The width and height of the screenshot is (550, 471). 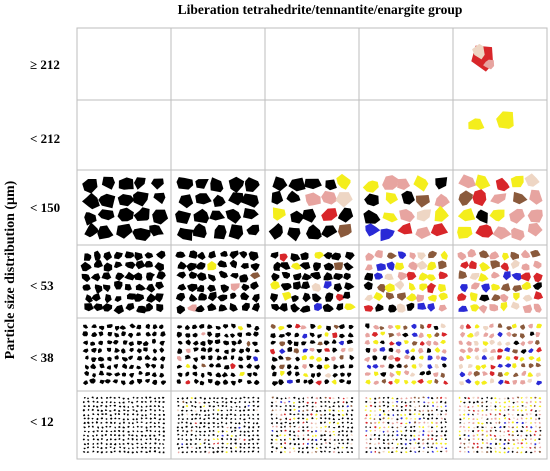 What do you see at coordinates (45, 207) in the screenshot?
I see `row-label-lt150: < 150` at bounding box center [45, 207].